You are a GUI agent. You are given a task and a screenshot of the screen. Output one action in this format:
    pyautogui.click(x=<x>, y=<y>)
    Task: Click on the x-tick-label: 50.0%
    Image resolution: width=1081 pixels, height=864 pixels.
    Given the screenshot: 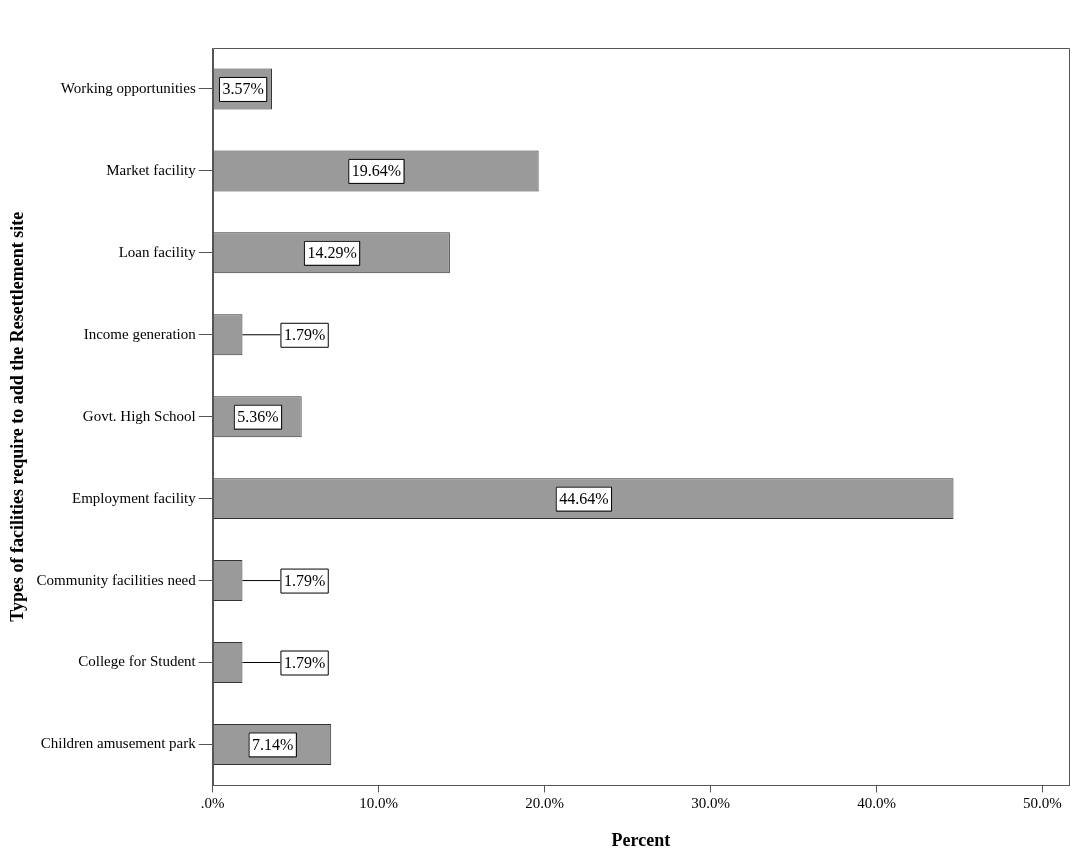 What is the action you would take?
    pyautogui.click(x=1042, y=803)
    